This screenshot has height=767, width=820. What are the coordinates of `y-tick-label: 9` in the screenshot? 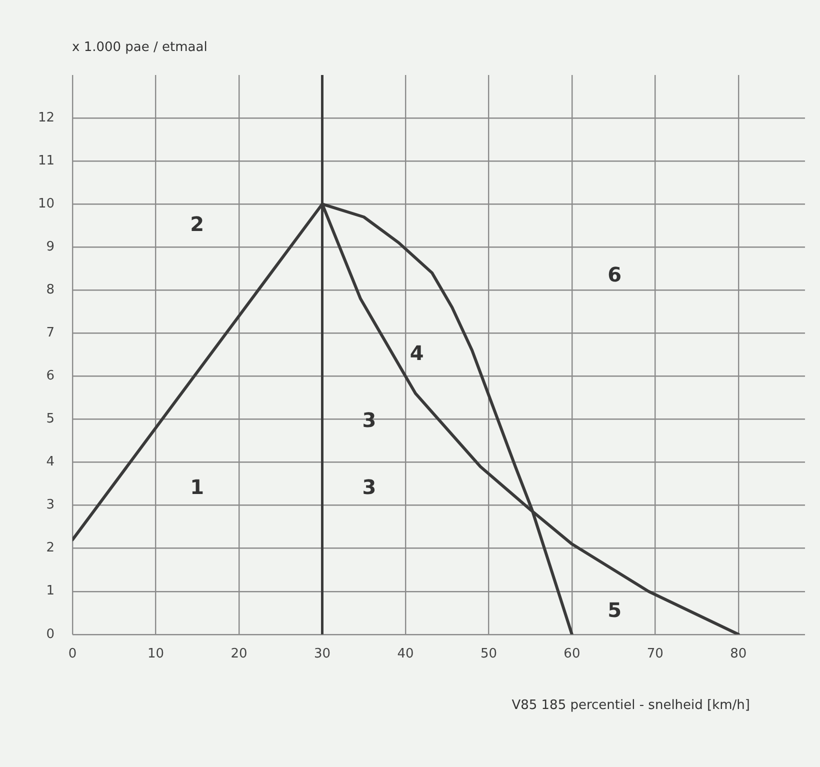 It's located at (50, 247).